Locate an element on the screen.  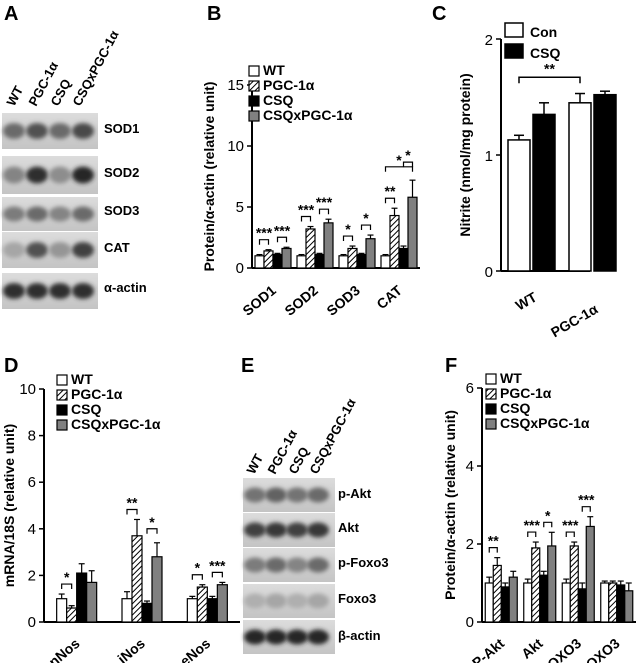
blot-e-band-label: β-actin is located at coordinates (359, 635).